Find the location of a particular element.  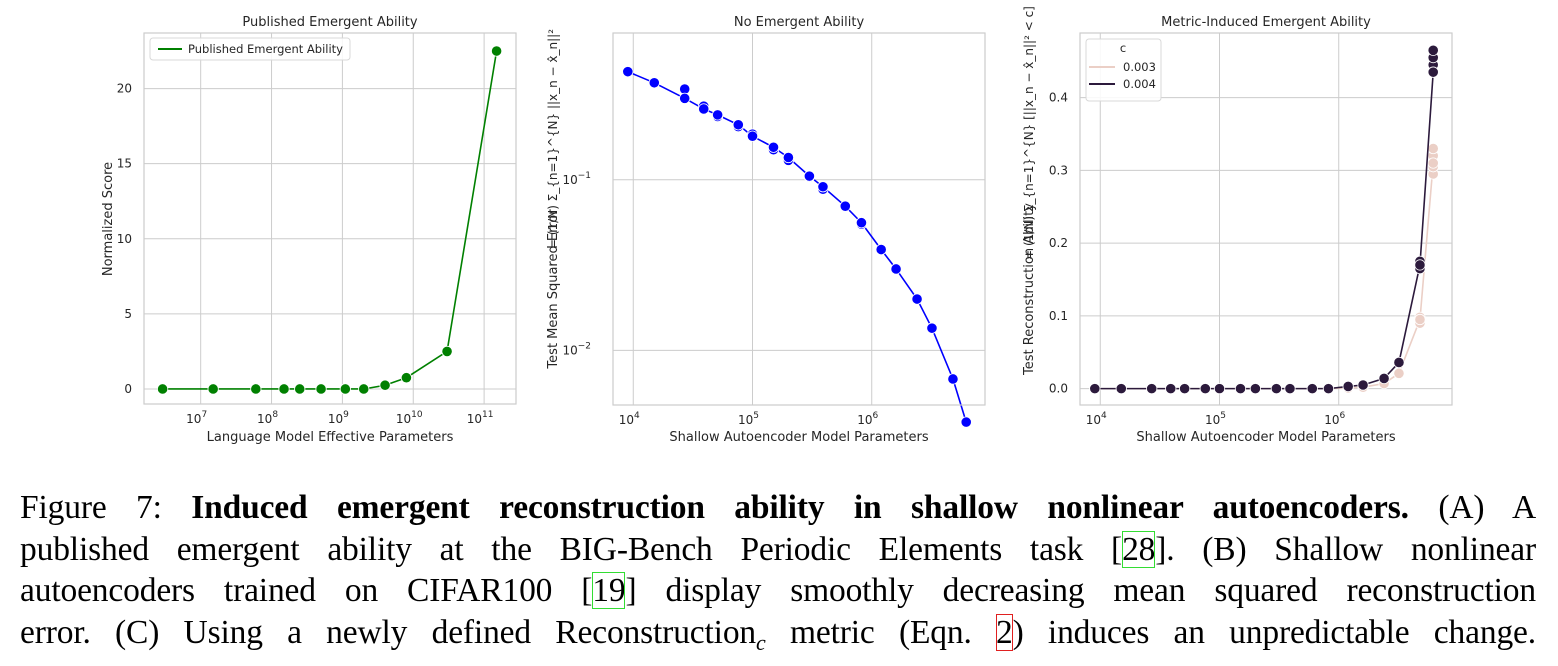

x-tick-exponent: 11 is located at coordinates (487, 415).